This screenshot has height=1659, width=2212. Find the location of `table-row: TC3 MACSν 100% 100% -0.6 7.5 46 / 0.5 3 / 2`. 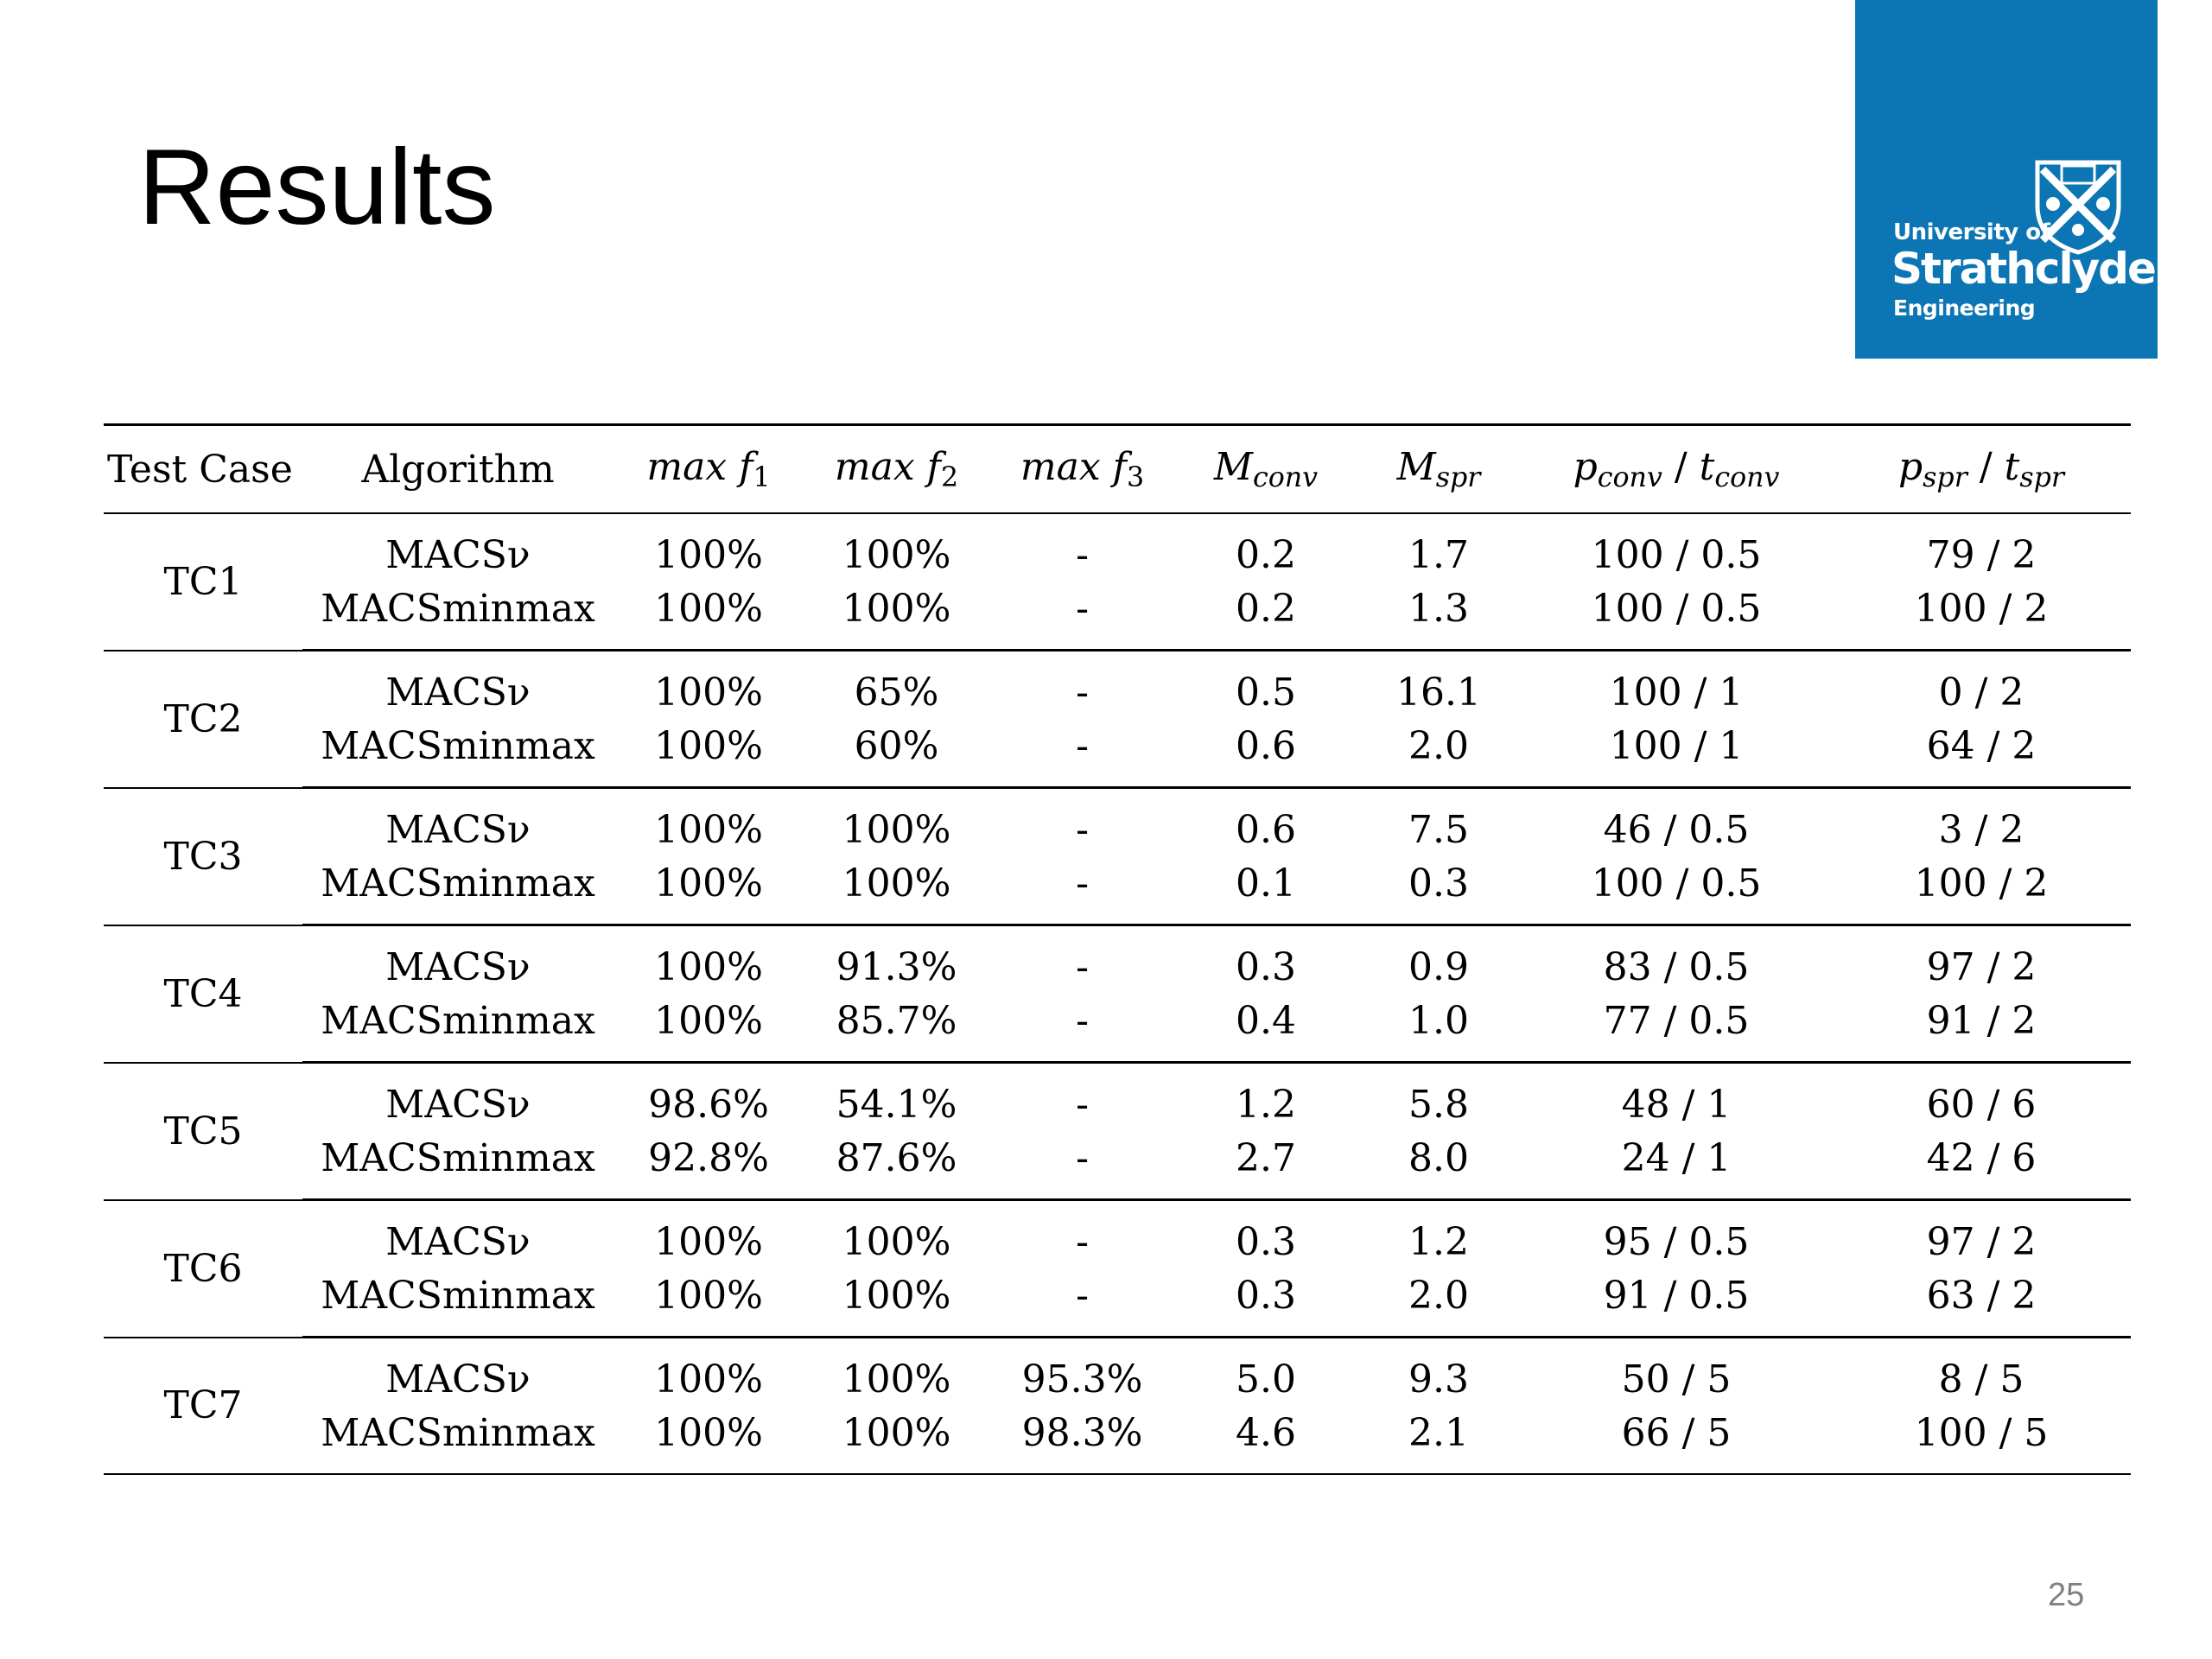

table-row: TC3 MACSν 100% 100% -0.6 7.5 46 / 0.5 3 / 2 is located at coordinates (1117, 856).